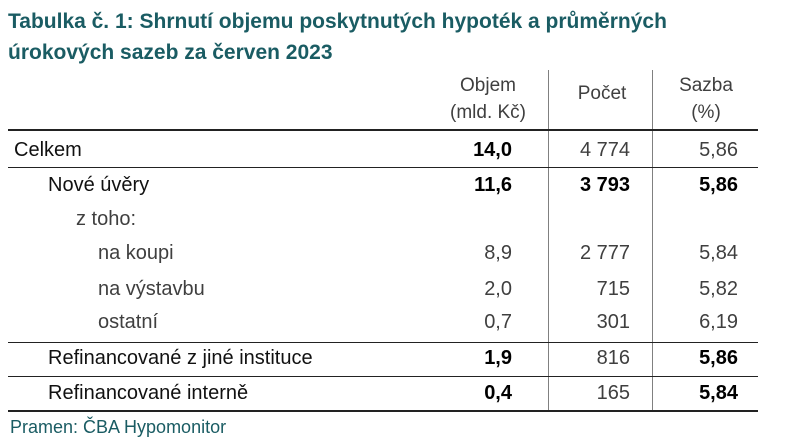 The height and width of the screenshot is (447, 786). What do you see at coordinates (602, 93) in the screenshot?
I see `header-pocet: Počet` at bounding box center [602, 93].